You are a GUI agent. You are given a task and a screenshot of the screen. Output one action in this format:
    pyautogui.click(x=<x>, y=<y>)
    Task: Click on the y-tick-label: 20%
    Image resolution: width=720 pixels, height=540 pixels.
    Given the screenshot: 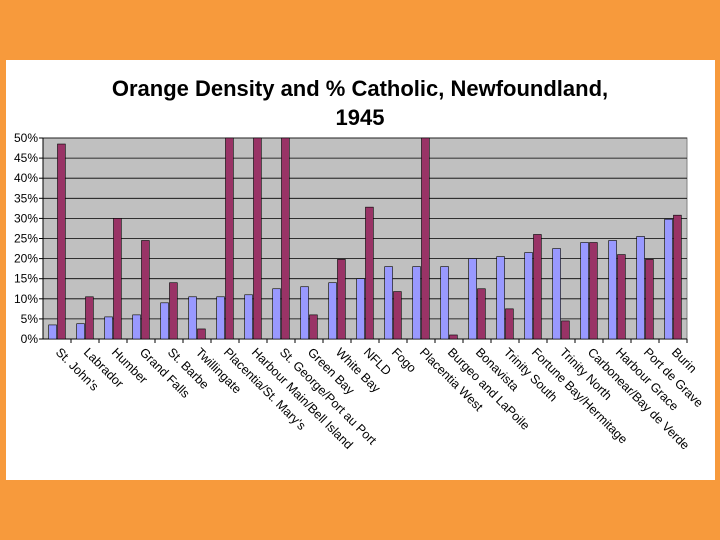 What is the action you would take?
    pyautogui.click(x=26, y=259)
    